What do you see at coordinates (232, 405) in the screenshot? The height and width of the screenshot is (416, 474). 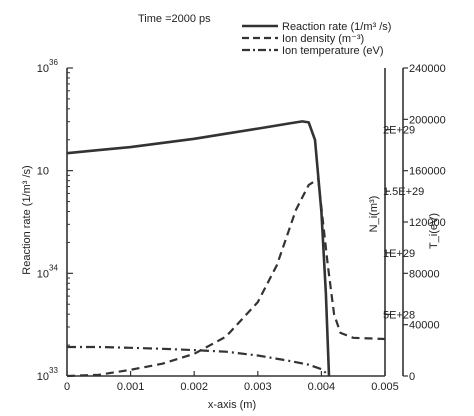 I see `x-axis-label: x-axis (m)` at bounding box center [232, 405].